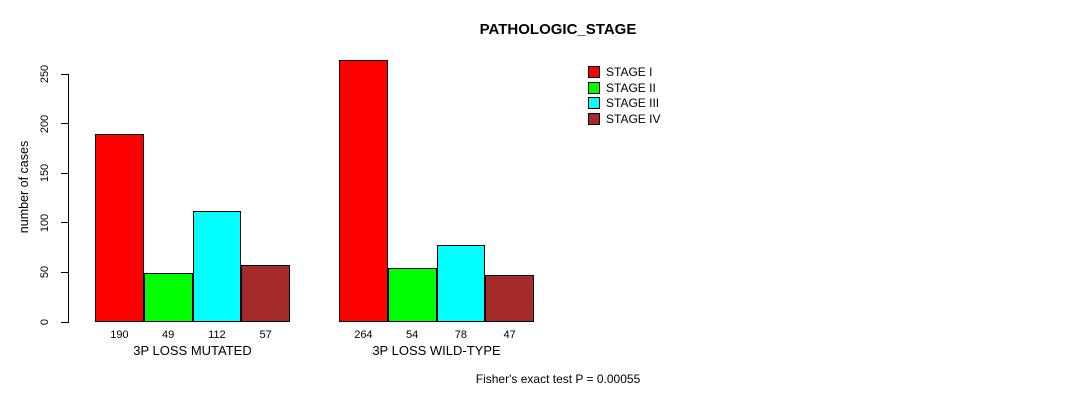  I want to click on y-tick-label: 50, so click(45, 272).